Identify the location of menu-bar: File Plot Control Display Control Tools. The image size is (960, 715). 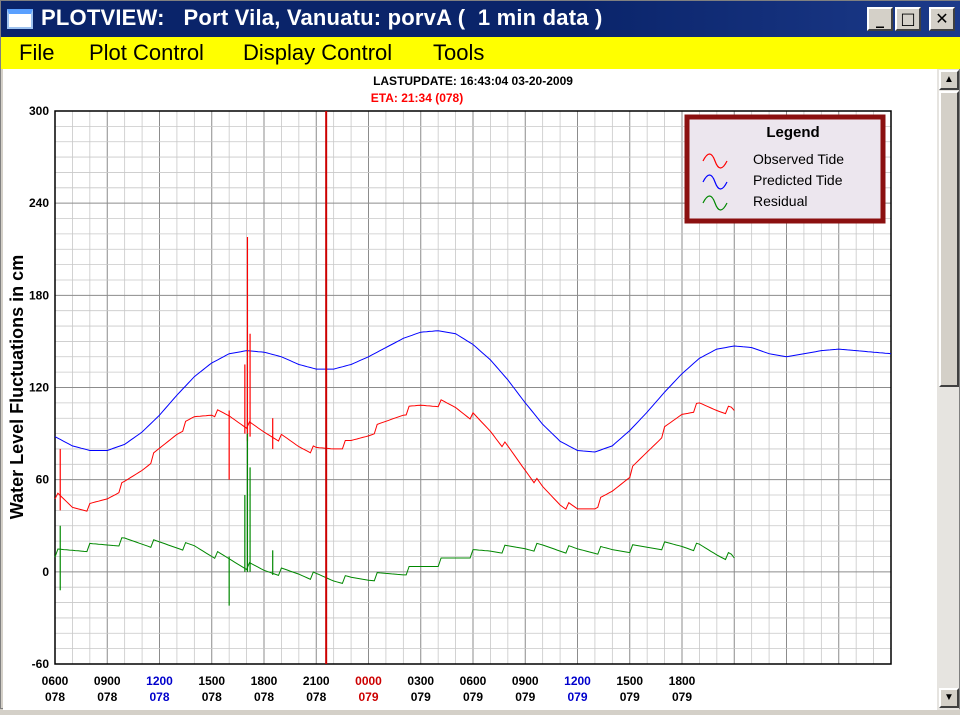
(480, 53).